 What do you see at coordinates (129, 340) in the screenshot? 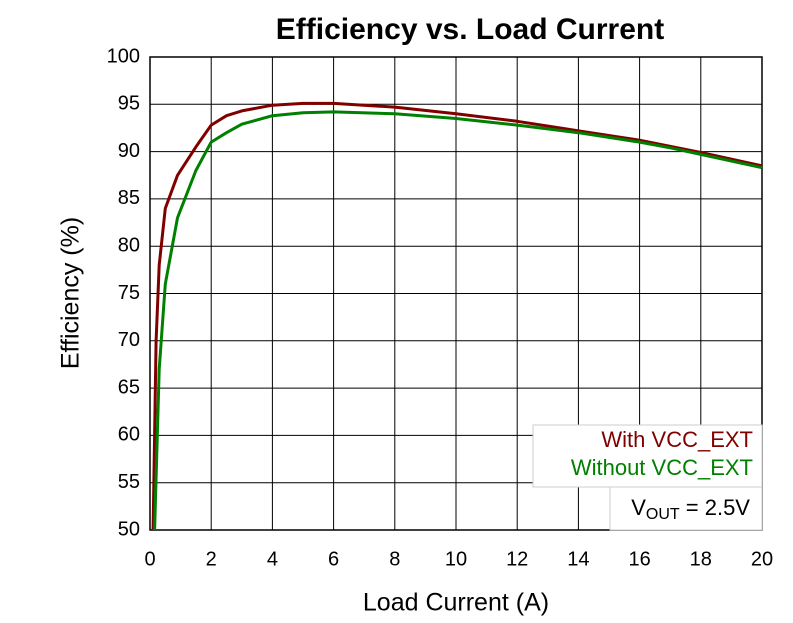
I see `y-tick-label: 70` at bounding box center [129, 340].